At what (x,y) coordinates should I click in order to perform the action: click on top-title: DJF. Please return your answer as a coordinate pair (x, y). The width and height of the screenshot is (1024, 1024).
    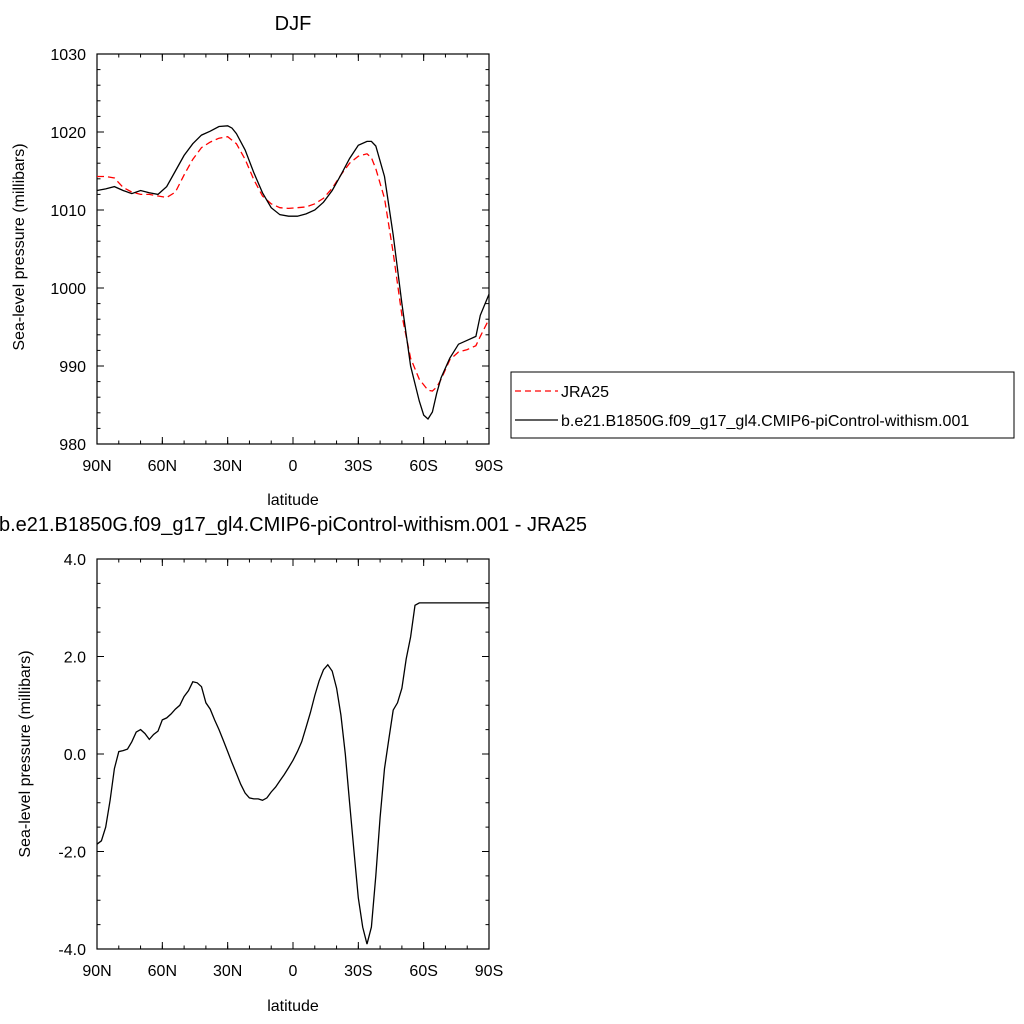
    Looking at the image, I should click on (293, 24).